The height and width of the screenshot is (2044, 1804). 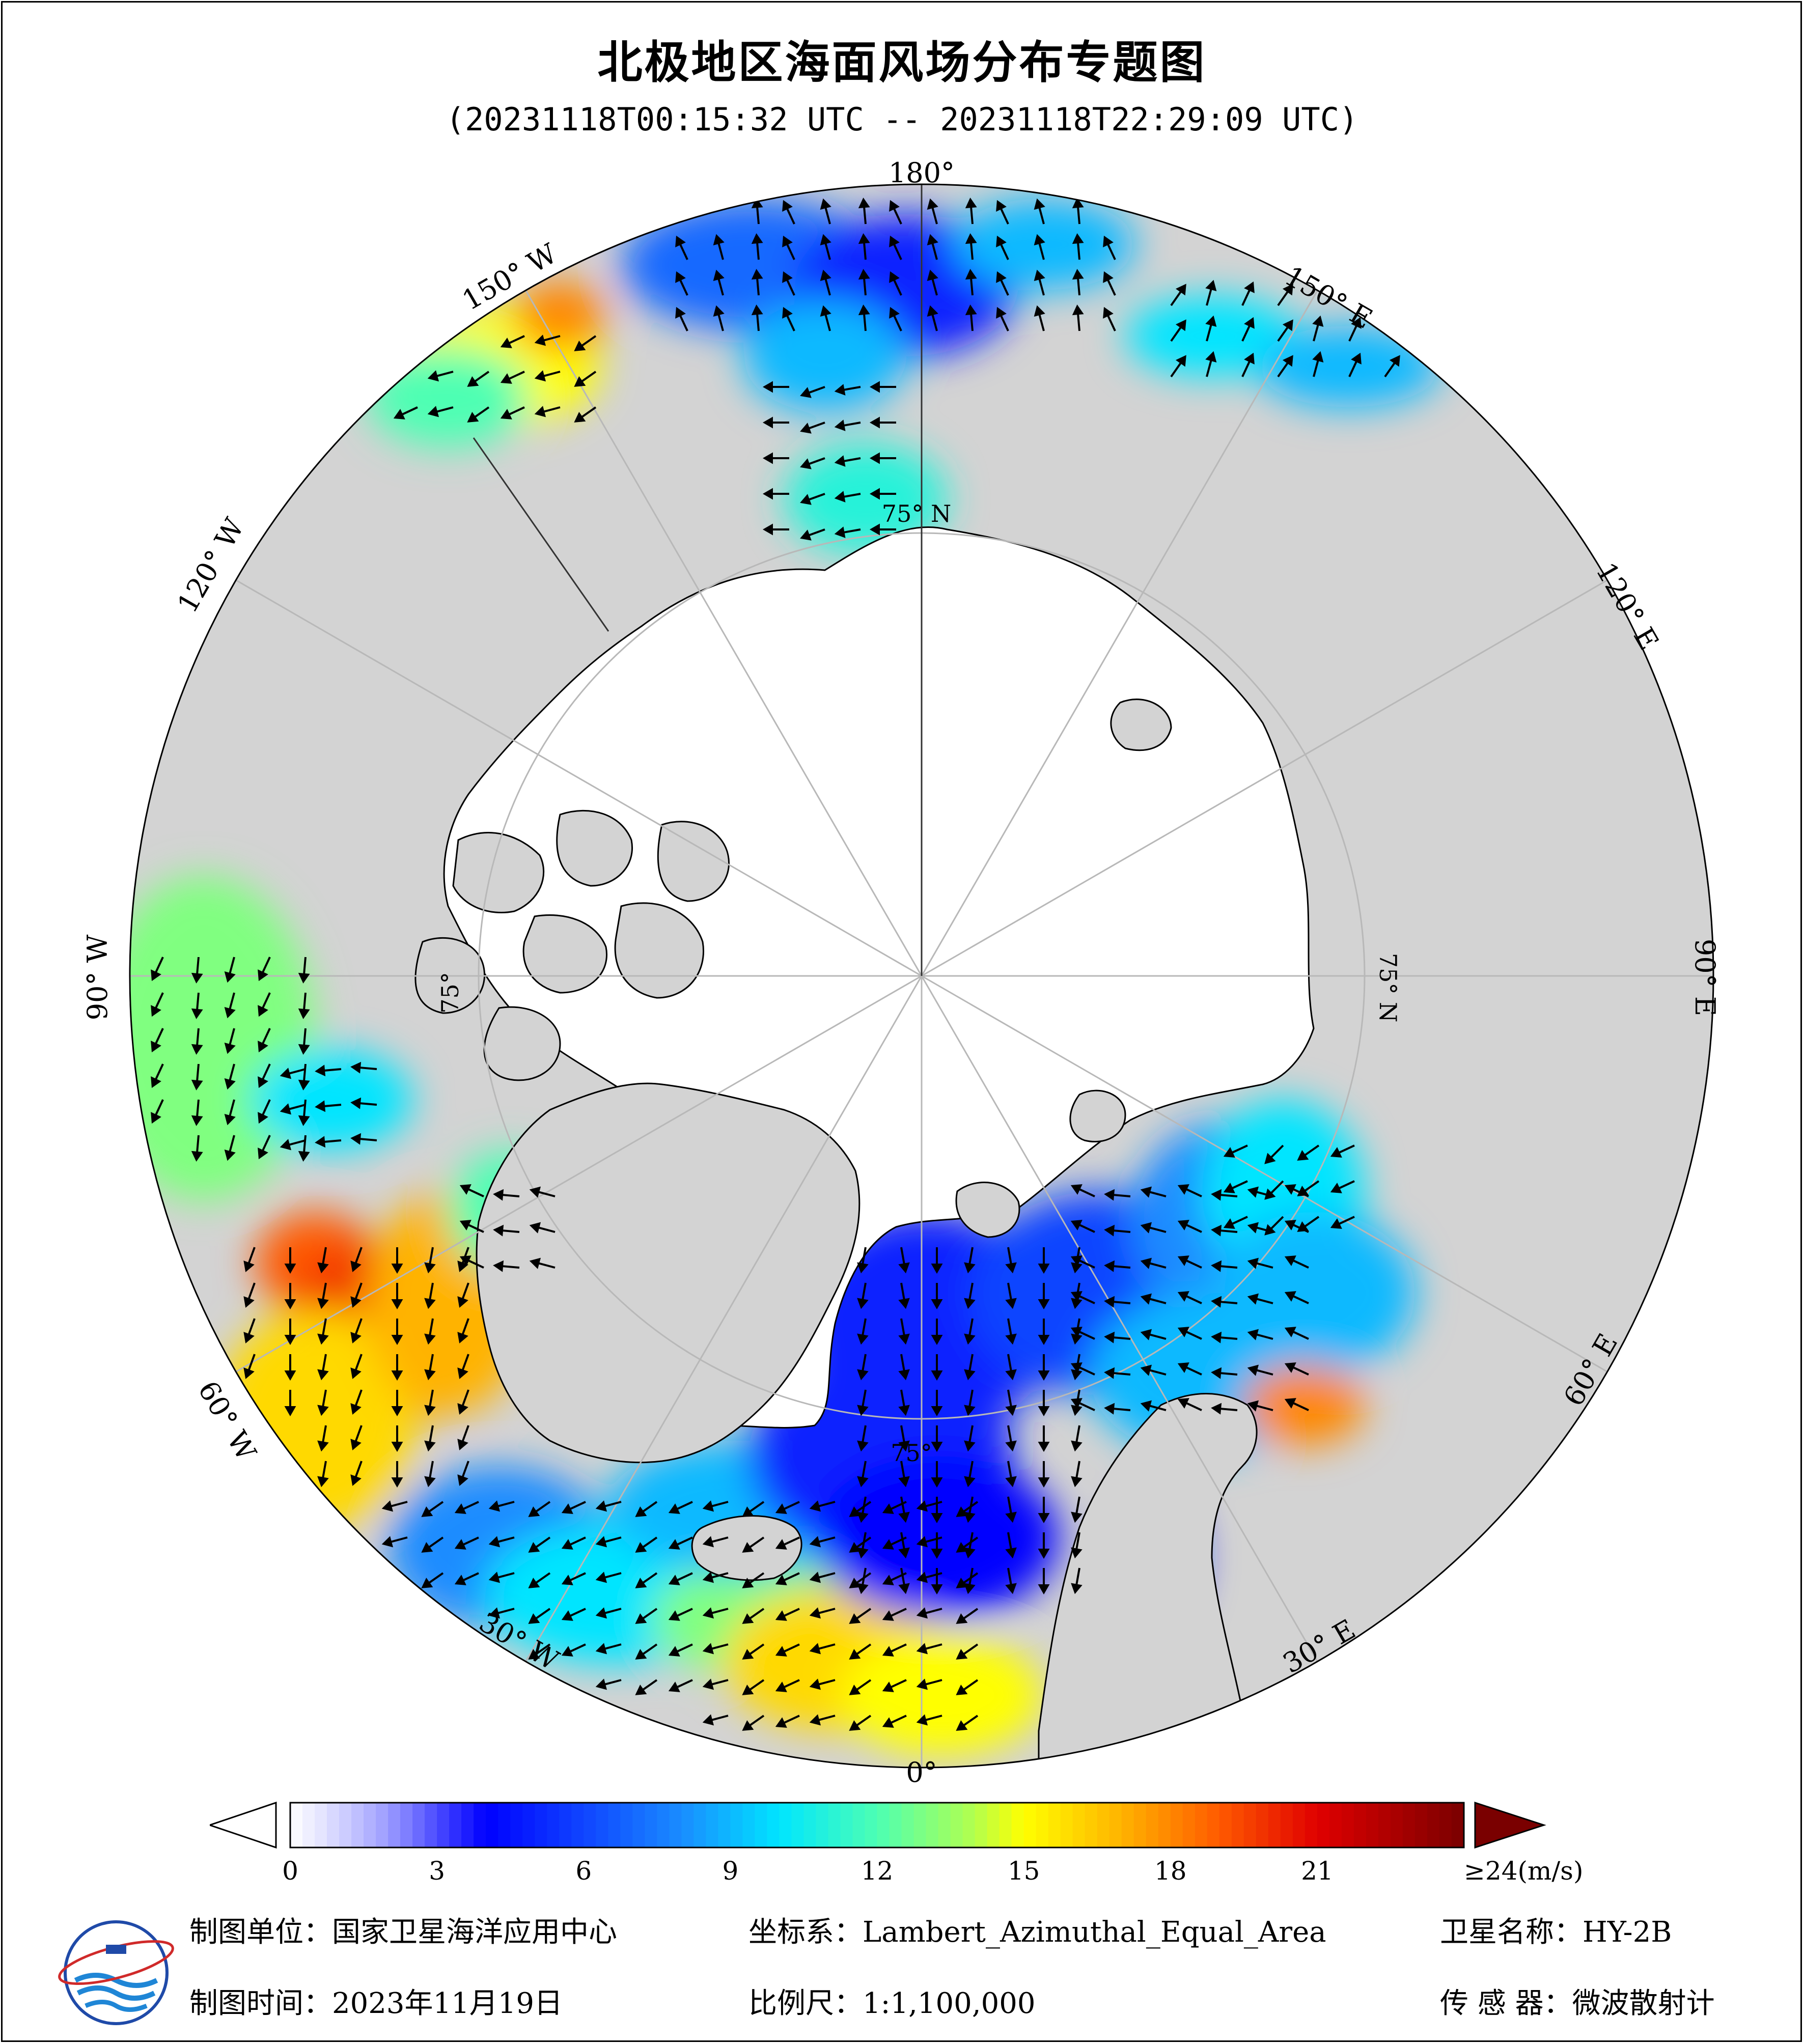 What do you see at coordinates (865, 499) in the screenshot?
I see `wind-speed-patch` at bounding box center [865, 499].